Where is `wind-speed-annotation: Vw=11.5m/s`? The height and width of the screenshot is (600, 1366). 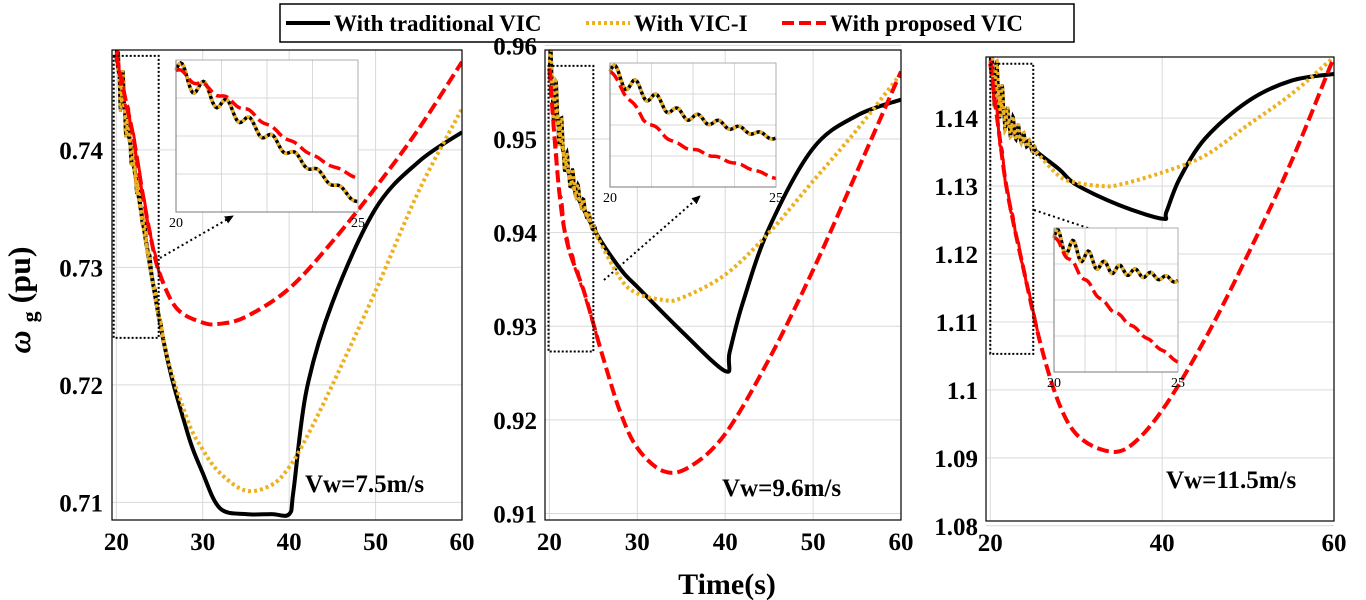
wind-speed-annotation: Vw=11.5m/s is located at coordinates (1231, 480).